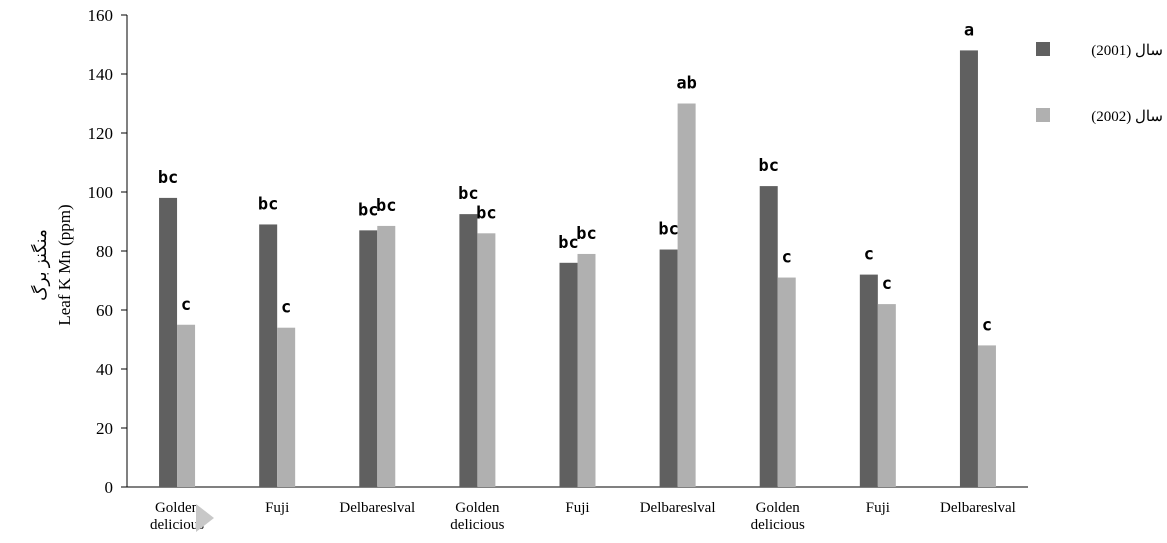  Describe the element at coordinates (109, 487) in the screenshot. I see `y-tick-label: 0` at that location.